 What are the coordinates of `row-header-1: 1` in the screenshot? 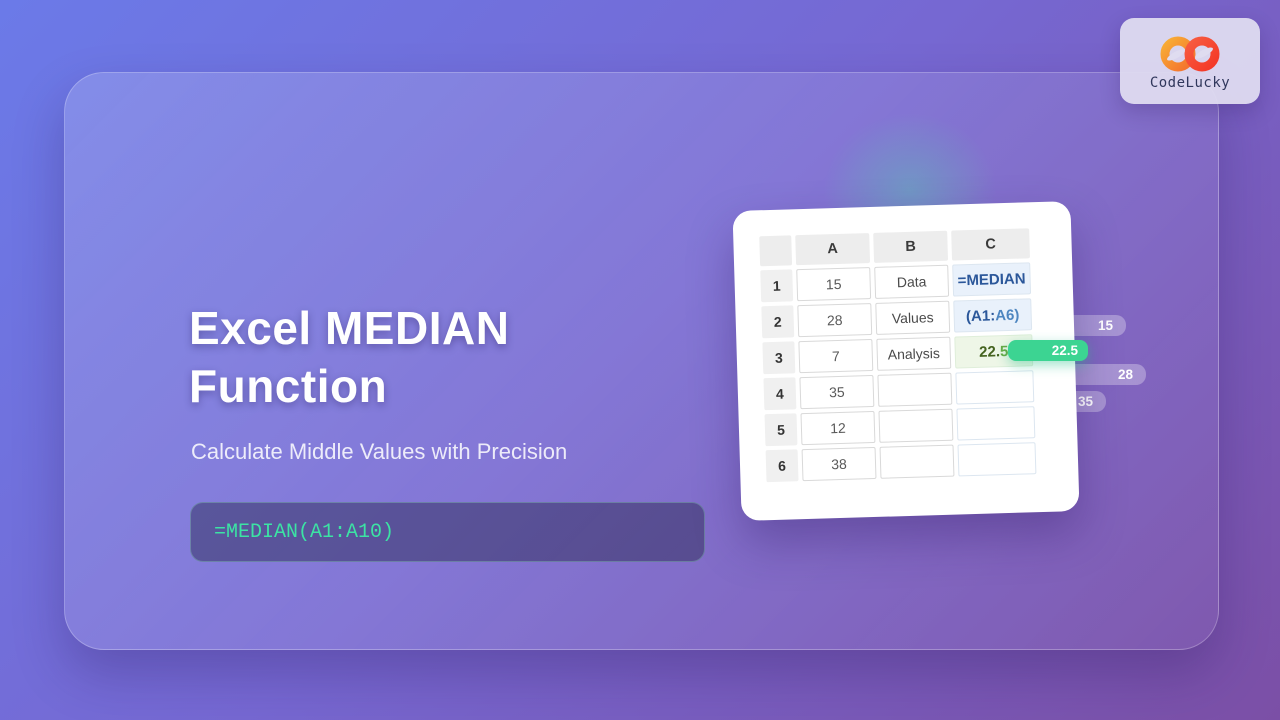 It's located at (777, 286).